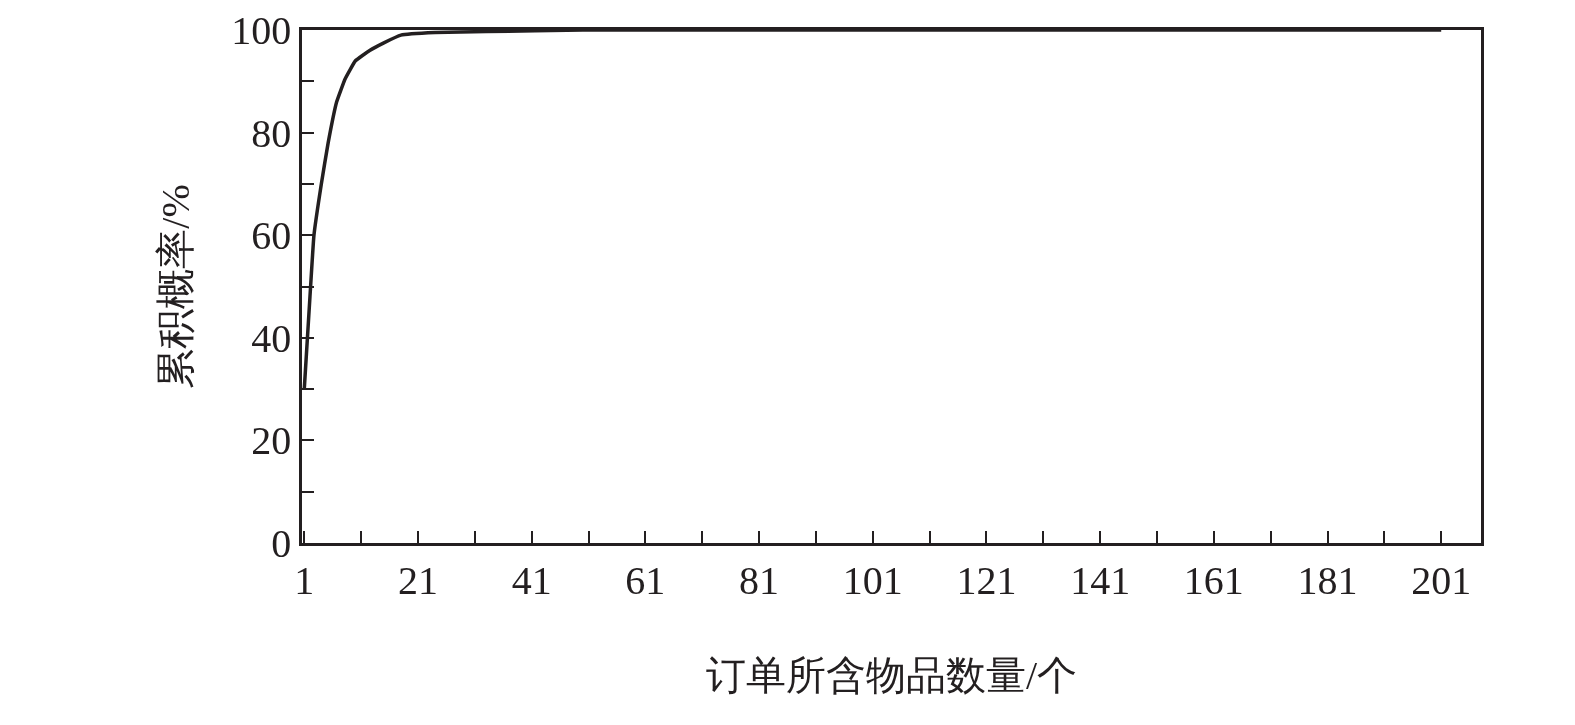 This screenshot has width=1575, height=725. What do you see at coordinates (271, 441) in the screenshot?
I see `y-tick-label: 20` at bounding box center [271, 441].